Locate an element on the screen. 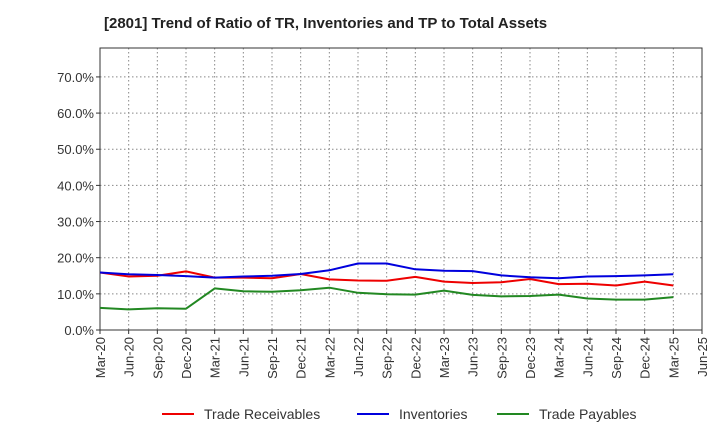  x-tick-label: Mar-23 is located at coordinates (444, 357).